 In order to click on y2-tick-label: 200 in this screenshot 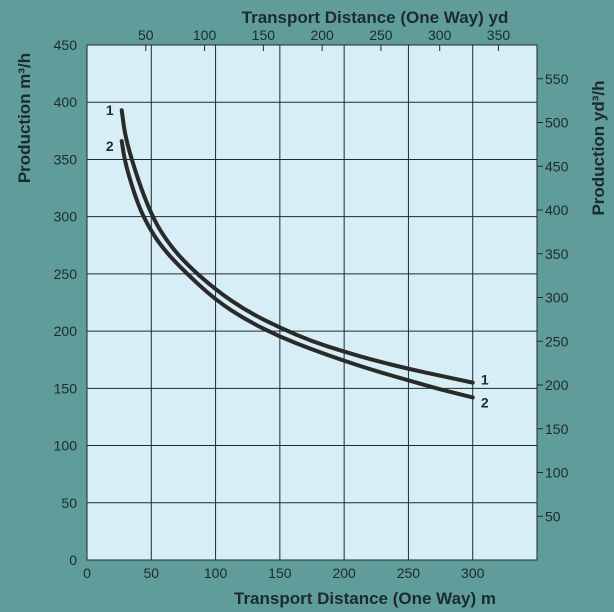, I will do `click(557, 385)`.